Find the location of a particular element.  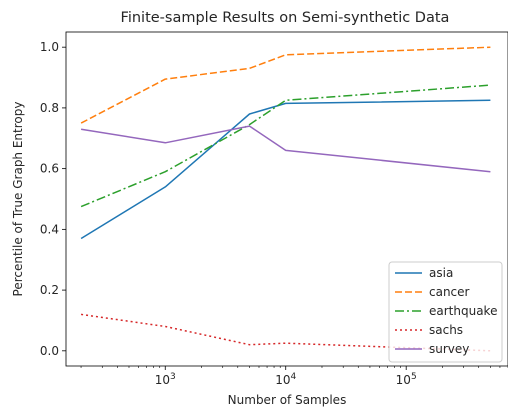

y-tick-label: 0.8 is located at coordinates (49, 108).